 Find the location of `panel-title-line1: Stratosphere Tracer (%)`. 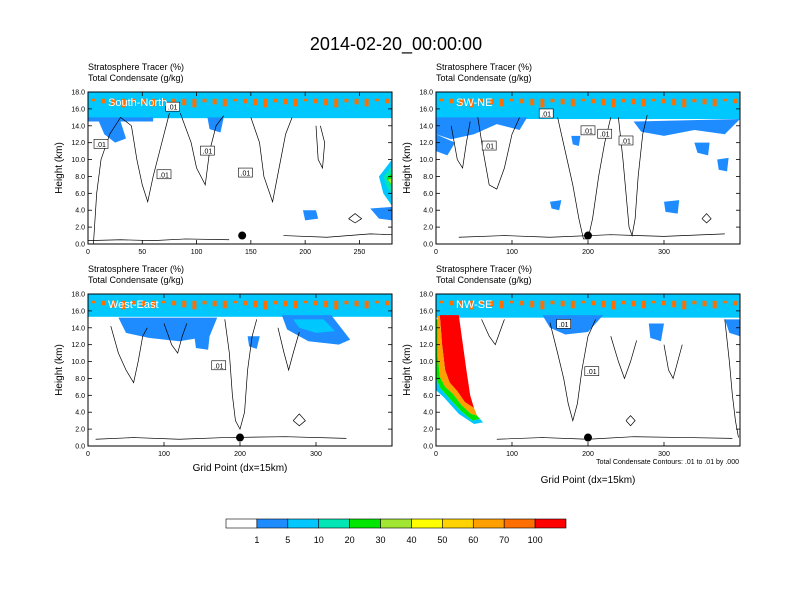

panel-title-line1: Stratosphere Tracer (%) is located at coordinates (136, 67).